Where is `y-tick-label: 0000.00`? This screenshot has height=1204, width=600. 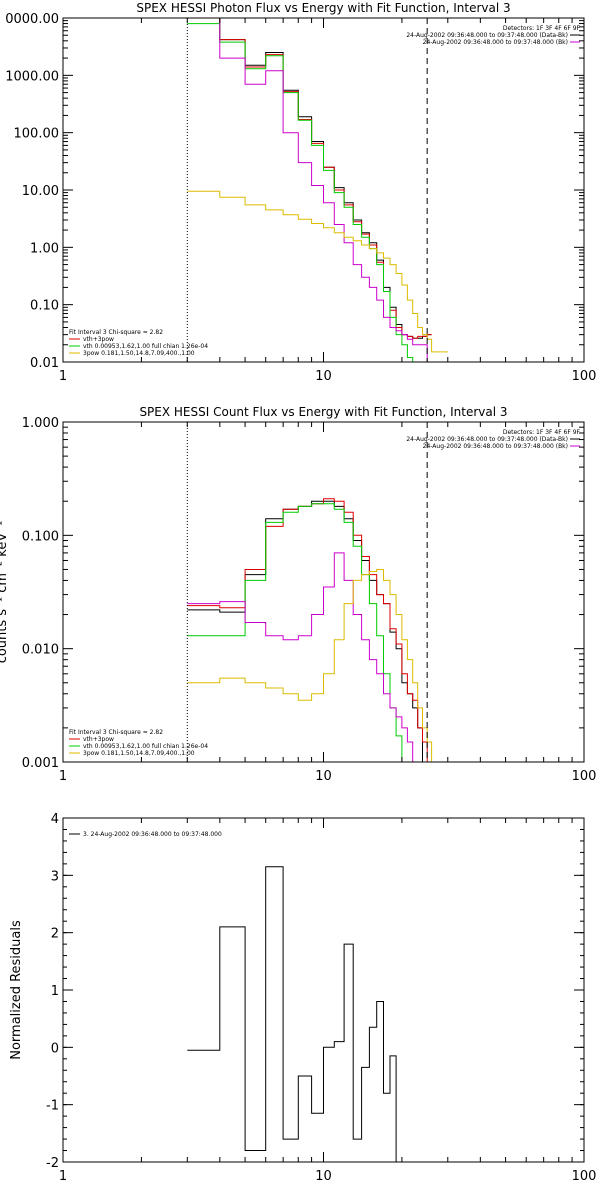 y-tick-label: 0000.00 is located at coordinates (32, 19).